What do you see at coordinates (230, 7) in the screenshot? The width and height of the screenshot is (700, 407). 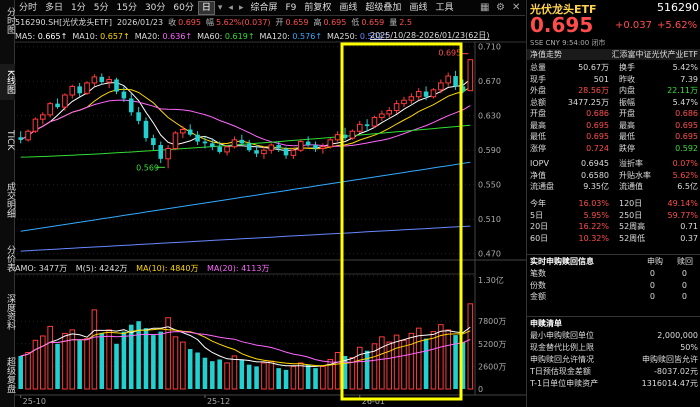 I see `arrow-left-icon: ◂` at bounding box center [230, 7].